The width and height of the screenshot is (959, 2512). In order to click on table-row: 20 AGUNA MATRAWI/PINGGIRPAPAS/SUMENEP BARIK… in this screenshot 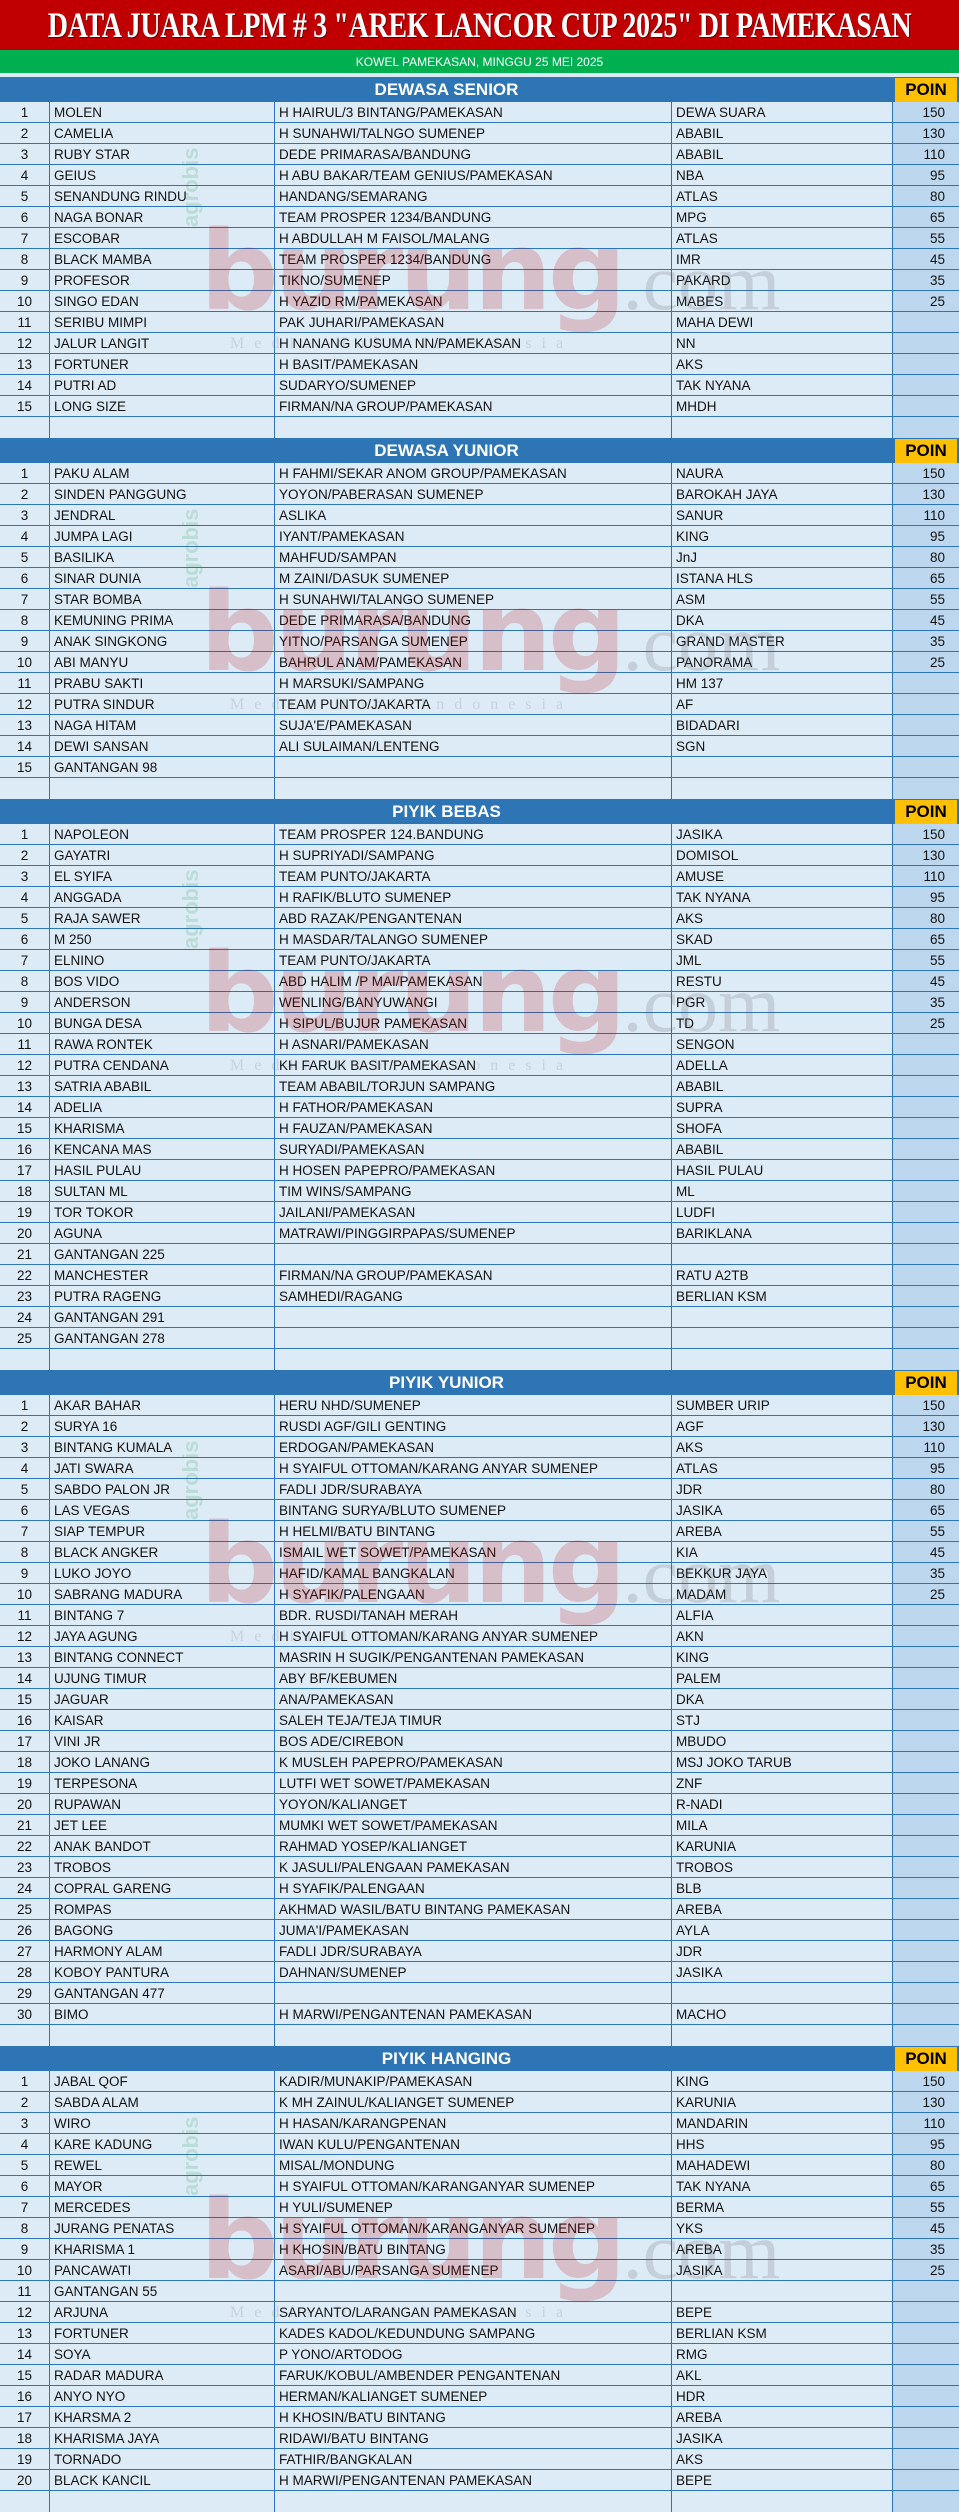, I will do `click(479, 1233)`.